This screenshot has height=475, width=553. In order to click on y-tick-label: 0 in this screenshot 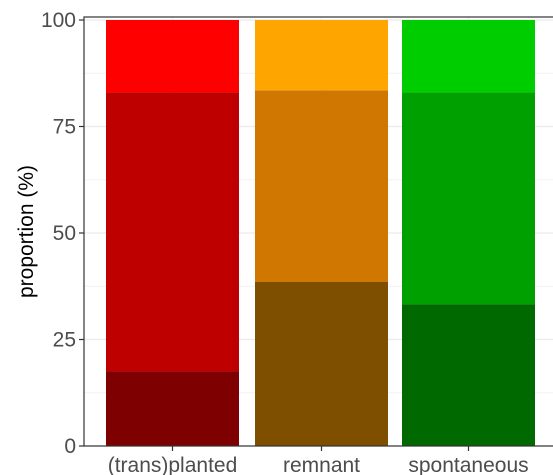, I will do `click(70, 446)`.